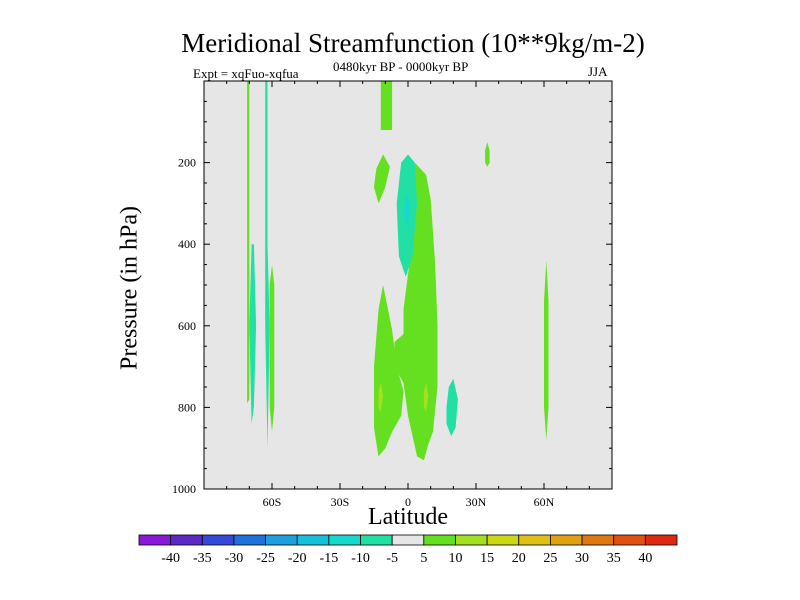 Image resolution: width=800 pixels, height=600 pixels. I want to click on colorbar-label: -20, so click(297, 558).